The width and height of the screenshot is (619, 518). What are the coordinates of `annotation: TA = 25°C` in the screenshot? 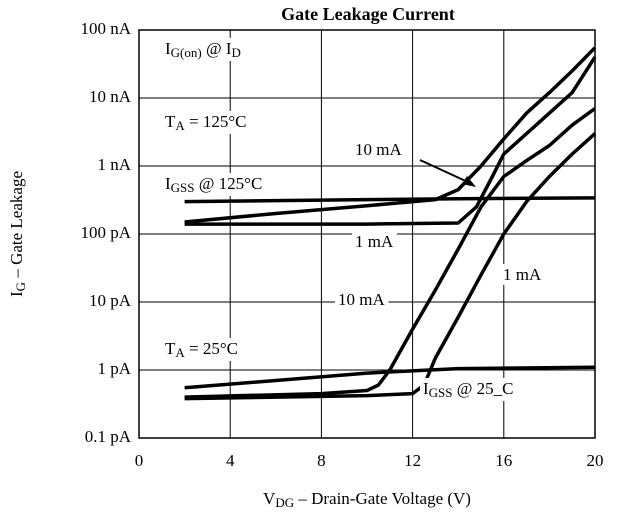 It's located at (202, 349).